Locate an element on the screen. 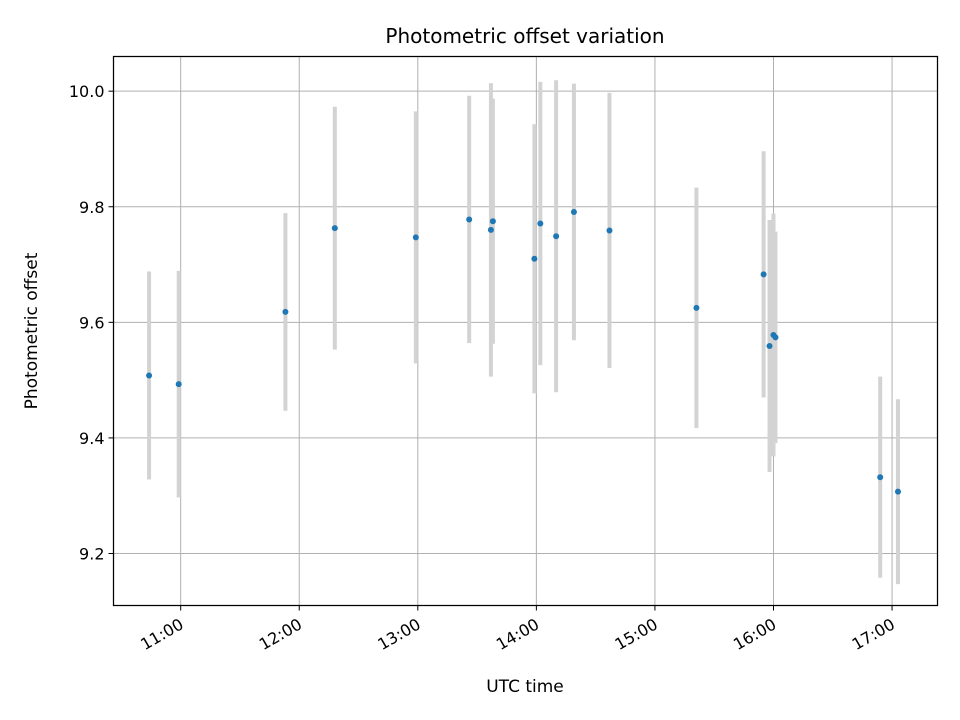 The image size is (960, 720). x-axis-label: UTC time is located at coordinates (525, 687).